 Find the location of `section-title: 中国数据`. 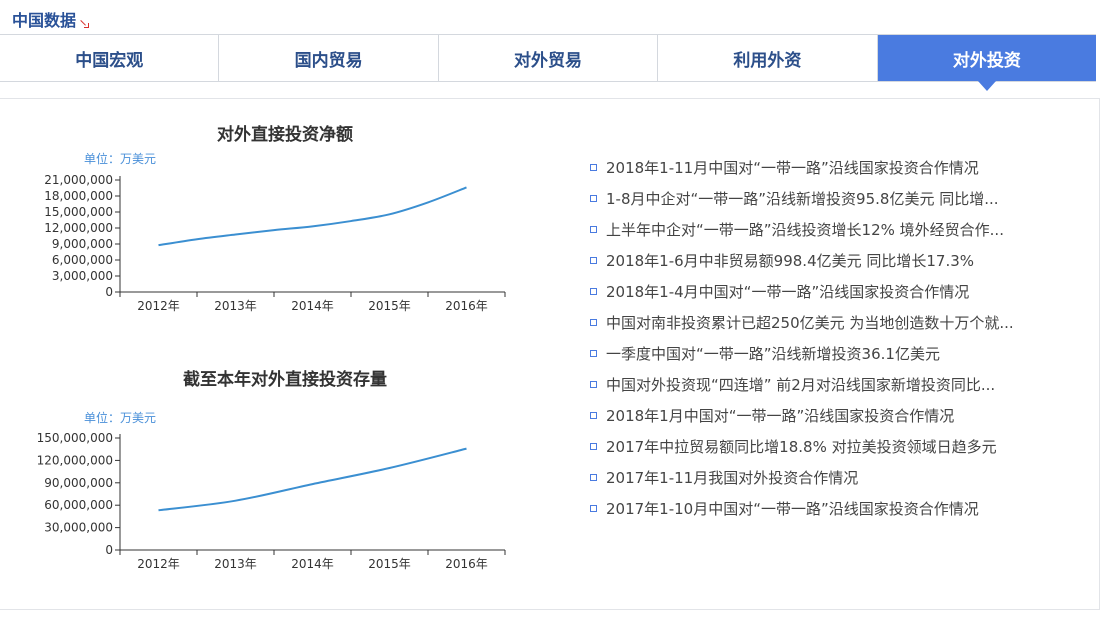

section-title: 中国数据 is located at coordinates (44, 20).